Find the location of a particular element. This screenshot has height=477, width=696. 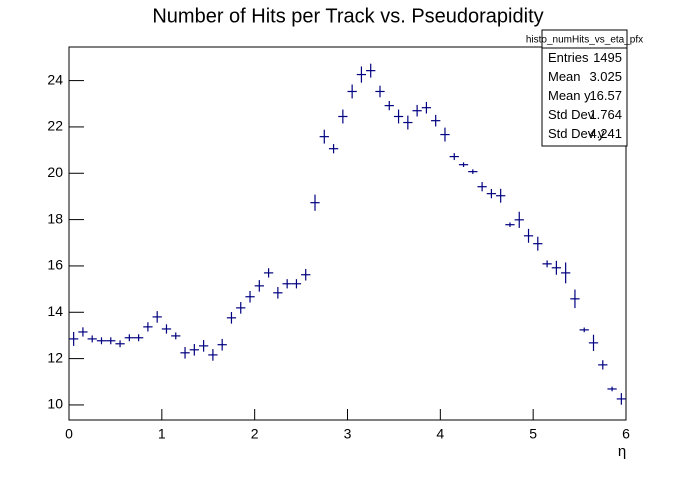

stats-label: Mean y is located at coordinates (569, 95).